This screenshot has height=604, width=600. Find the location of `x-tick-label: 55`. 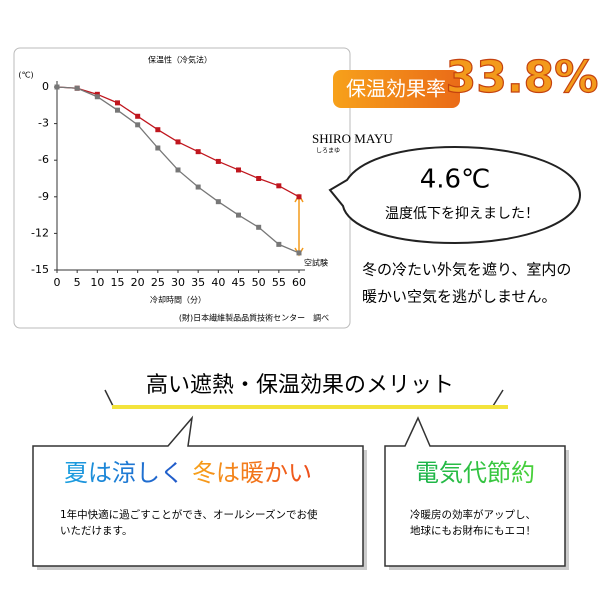

x-tick-label: 55 is located at coordinates (279, 282).